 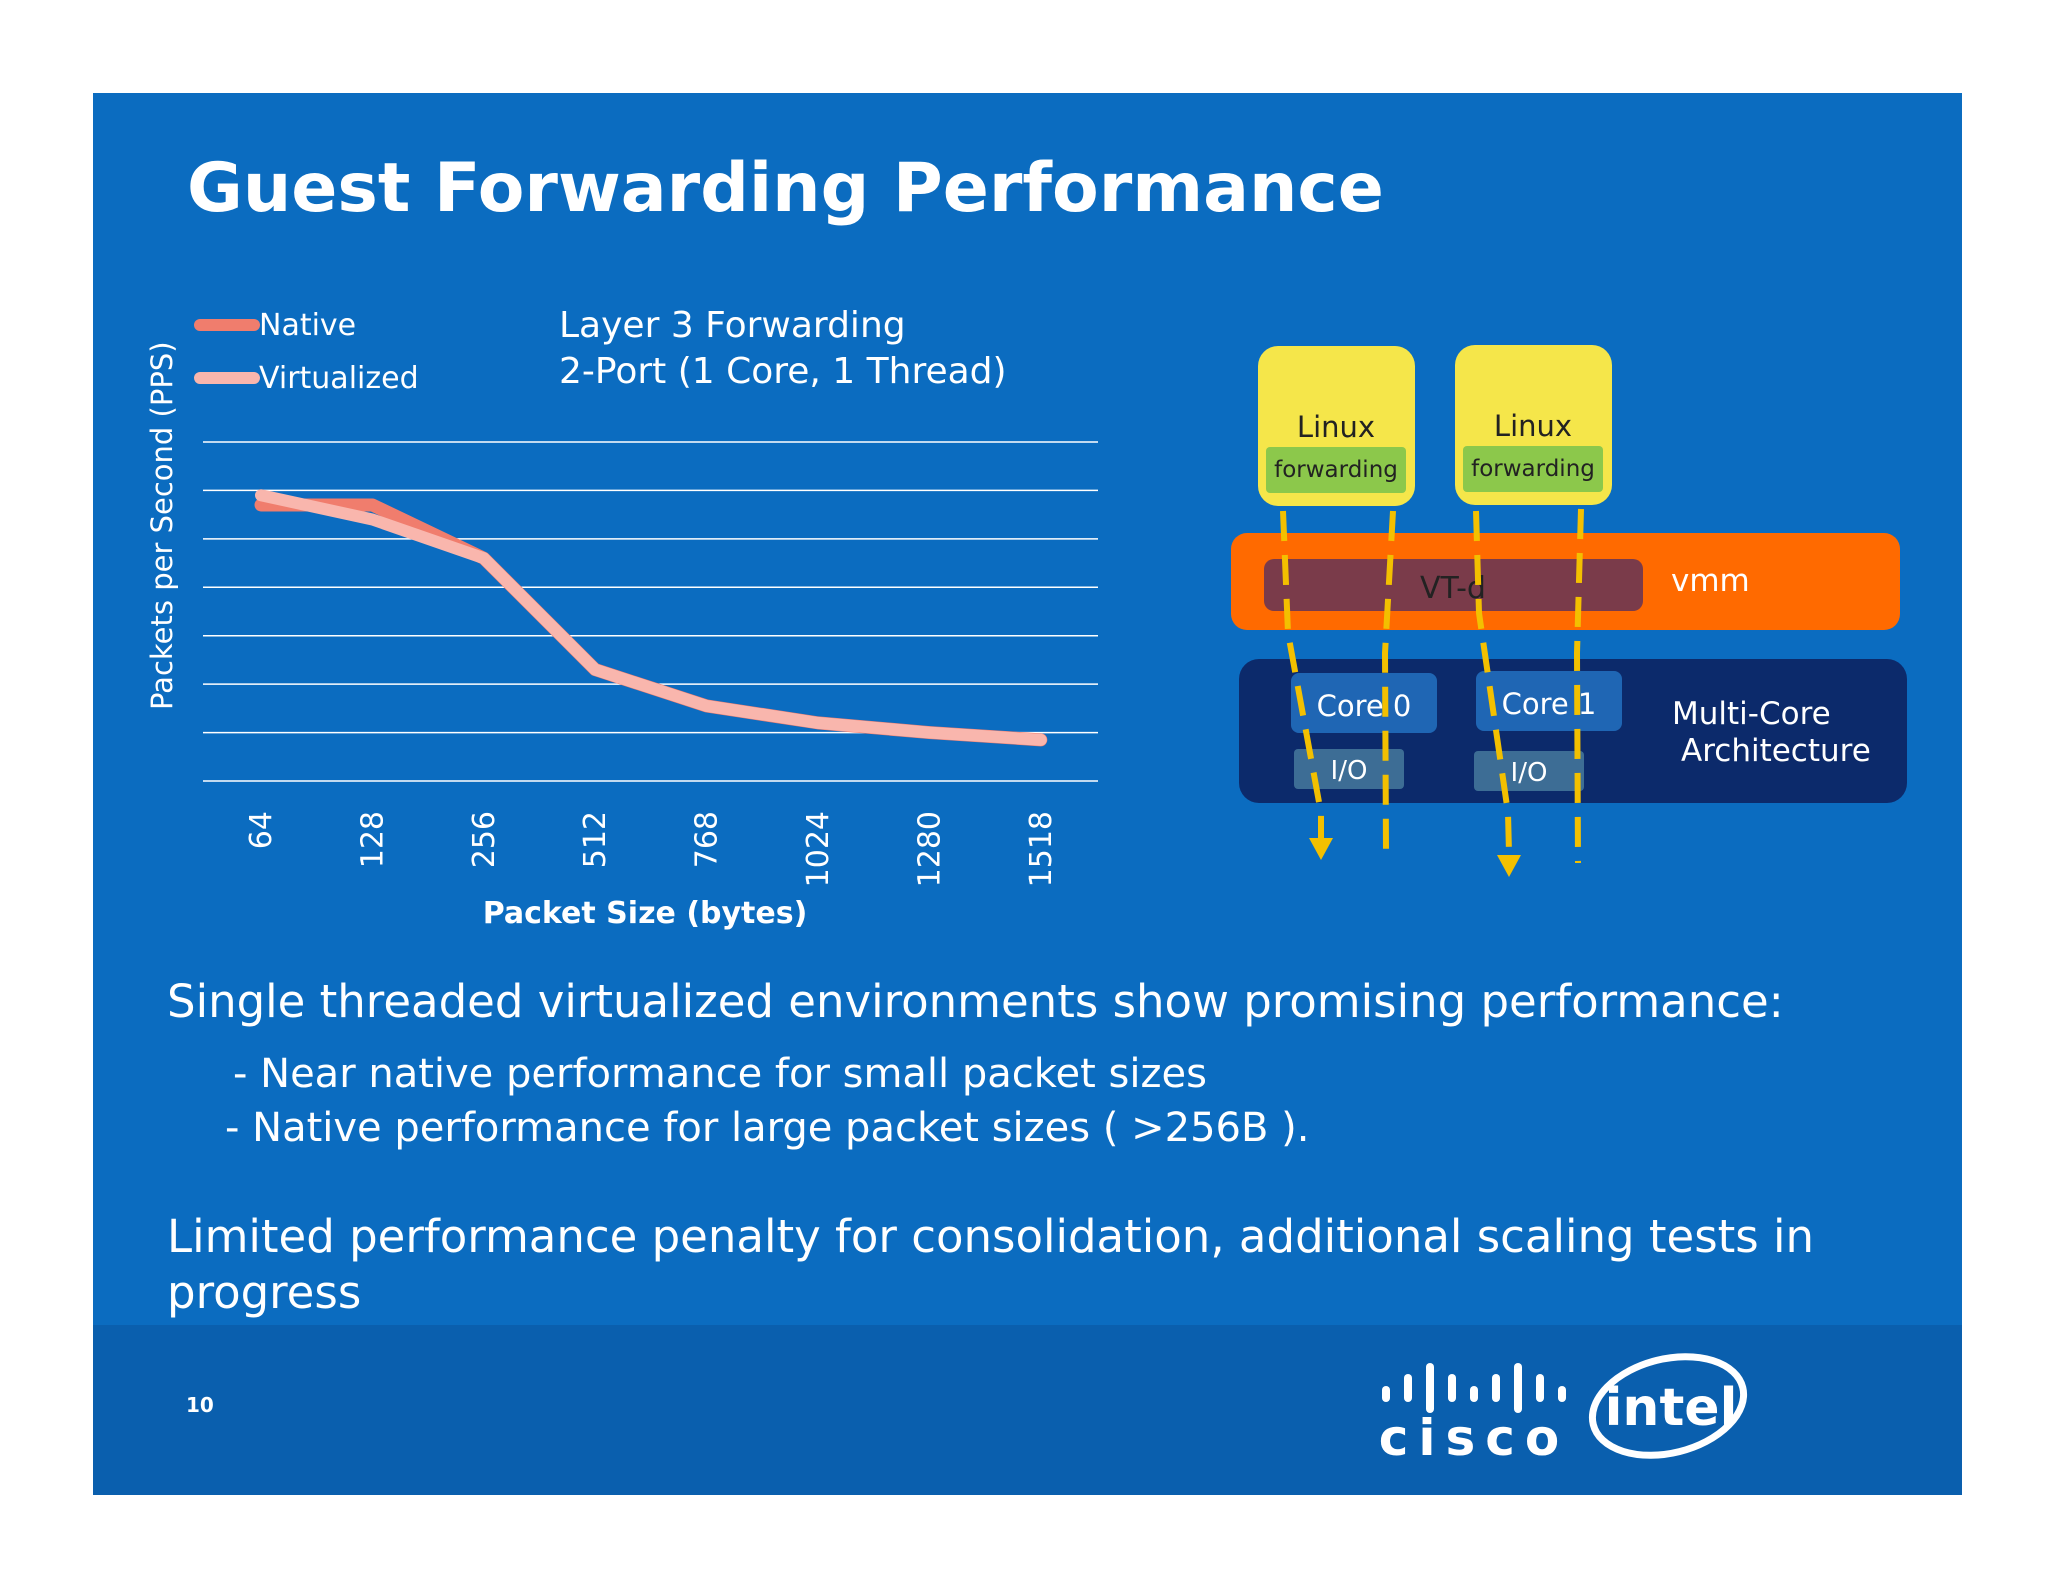 What do you see at coordinates (645, 913) in the screenshot?
I see `x-axis-label: Packet Size (bytes)` at bounding box center [645, 913].